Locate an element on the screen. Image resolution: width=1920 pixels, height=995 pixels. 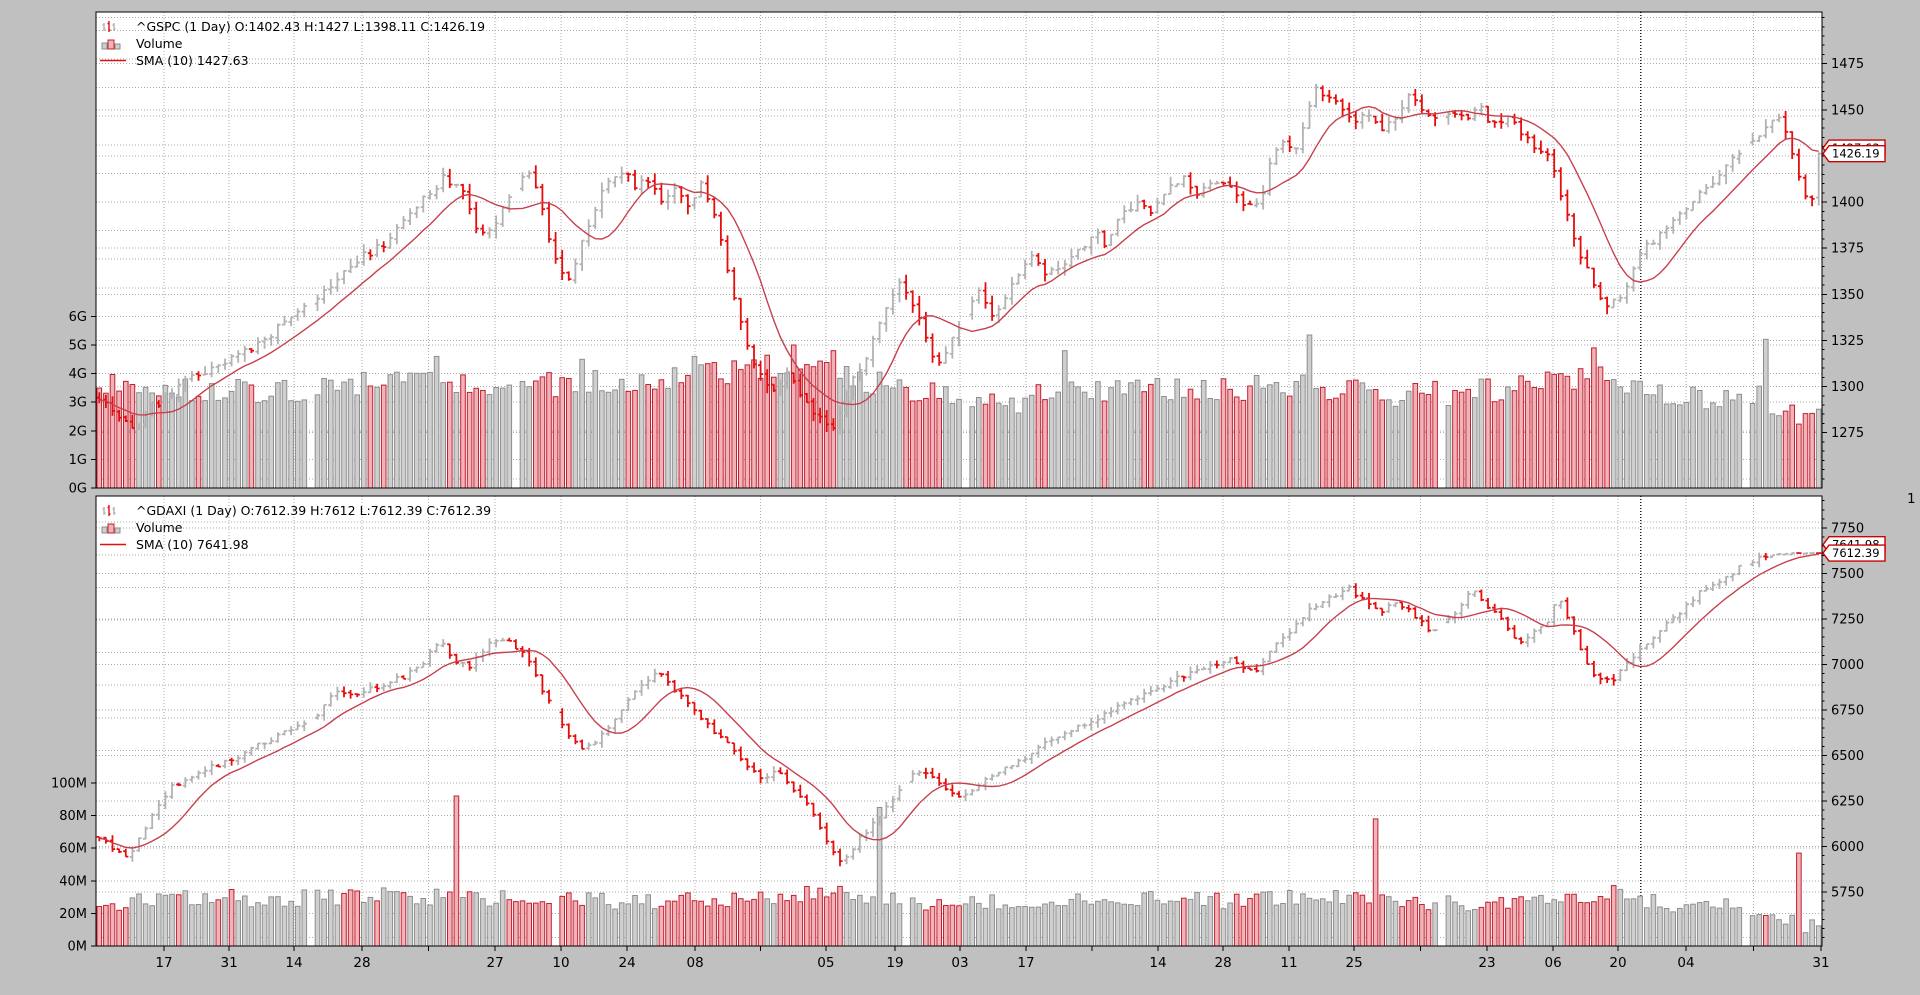
gdaxi-volume-axis-ticks is located at coordinates (93, 864).